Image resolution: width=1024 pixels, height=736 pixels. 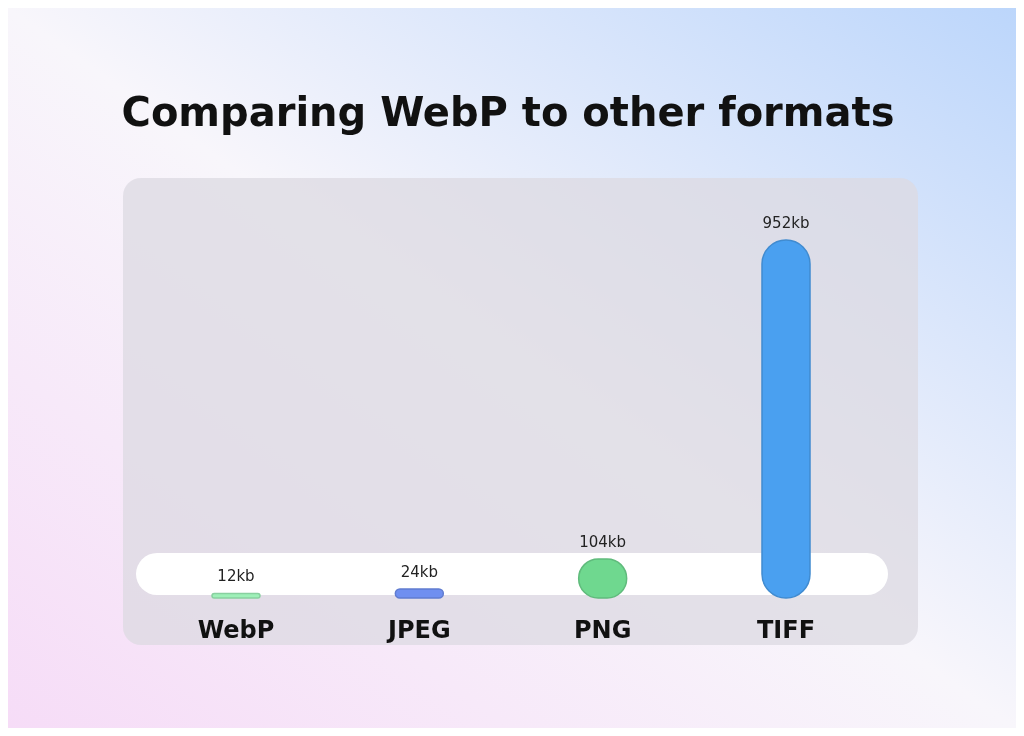 I want to click on x-tick-label: WebP, so click(x=236, y=630).